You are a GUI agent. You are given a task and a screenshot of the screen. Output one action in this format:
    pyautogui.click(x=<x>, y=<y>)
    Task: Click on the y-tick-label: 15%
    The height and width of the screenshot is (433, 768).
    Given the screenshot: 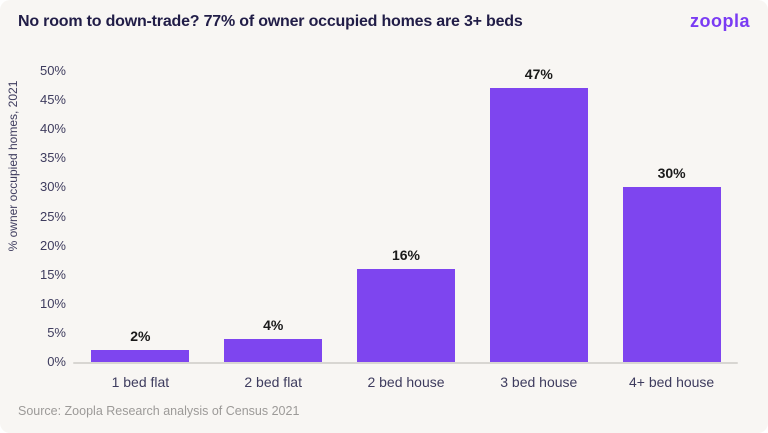 What is the action you would take?
    pyautogui.click(x=52, y=274)
    